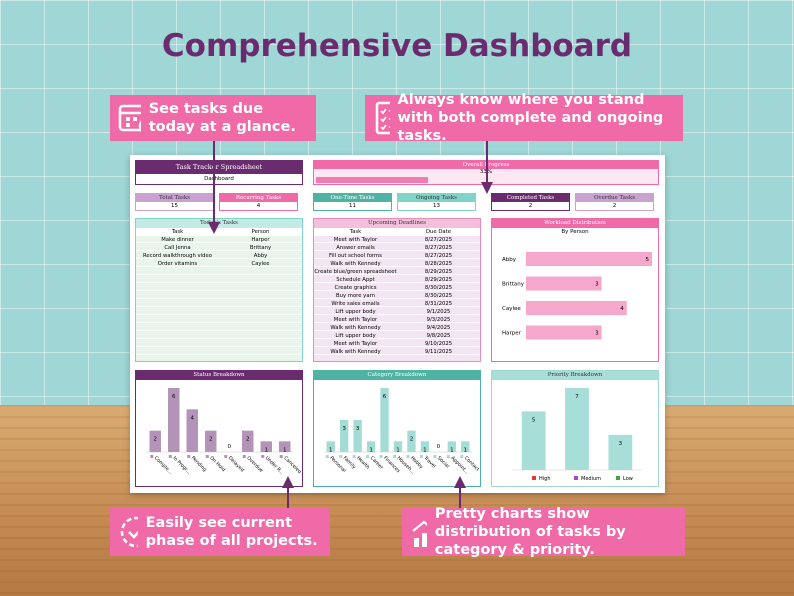 This screenshot has width=794, height=596. What do you see at coordinates (397, 264) in the screenshot?
I see `table-row: Walk with Kennedy 8/28/2025` at bounding box center [397, 264].